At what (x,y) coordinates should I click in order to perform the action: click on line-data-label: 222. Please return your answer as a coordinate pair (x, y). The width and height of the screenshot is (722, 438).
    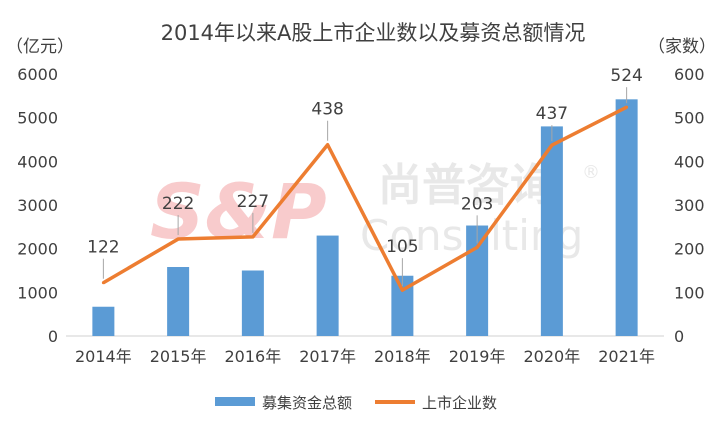
    Looking at the image, I should click on (178, 204).